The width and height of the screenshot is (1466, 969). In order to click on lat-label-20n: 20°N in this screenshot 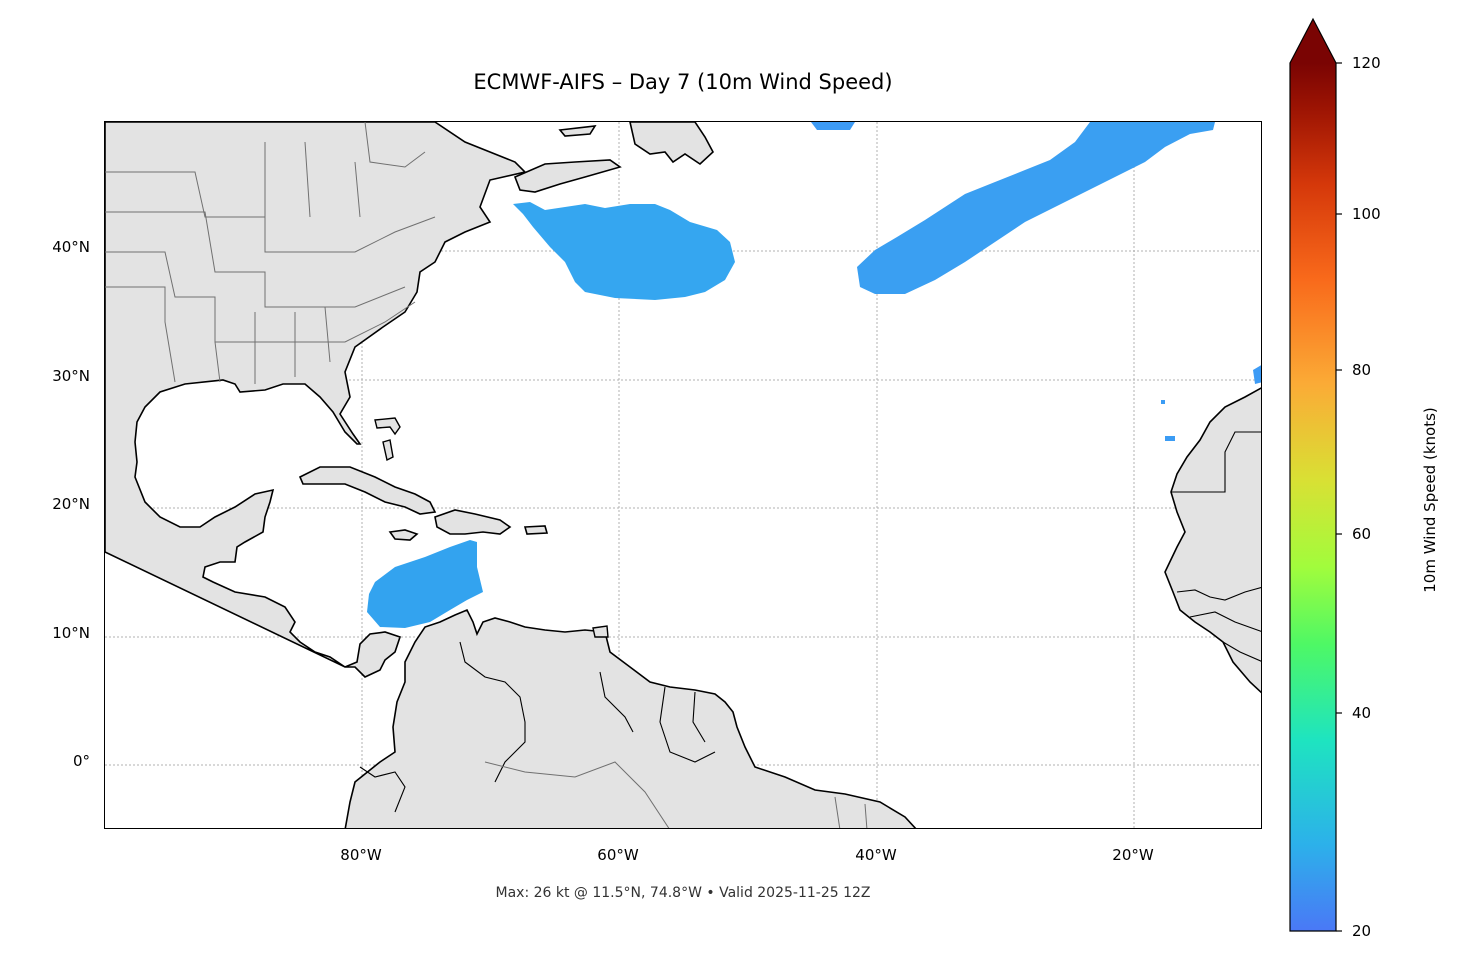, I will do `click(71, 504)`.